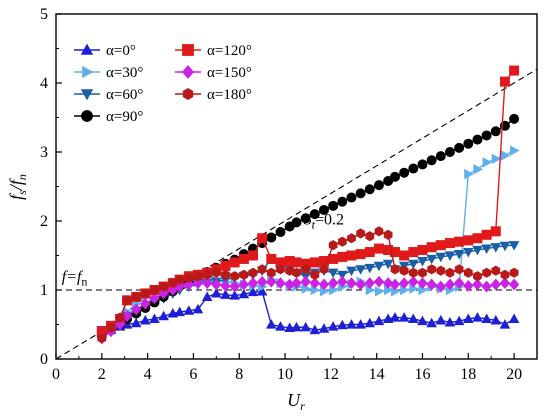 This screenshot has height=417, width=550. I want to click on x-tick-label: 6, so click(193, 374).